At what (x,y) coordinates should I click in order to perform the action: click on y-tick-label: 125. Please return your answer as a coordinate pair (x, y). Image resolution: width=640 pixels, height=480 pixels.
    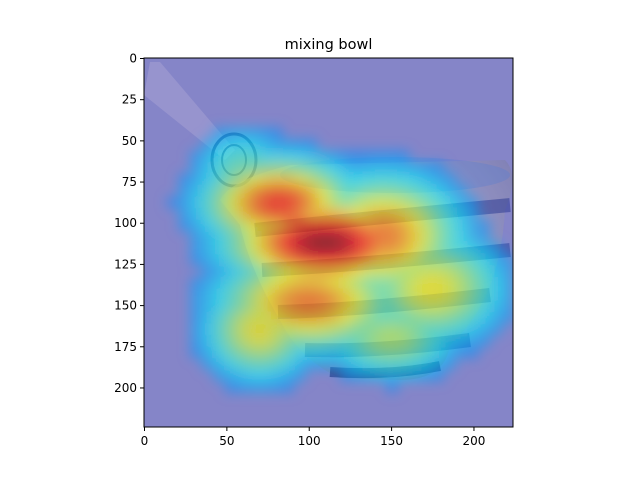
    Looking at the image, I should click on (125, 264).